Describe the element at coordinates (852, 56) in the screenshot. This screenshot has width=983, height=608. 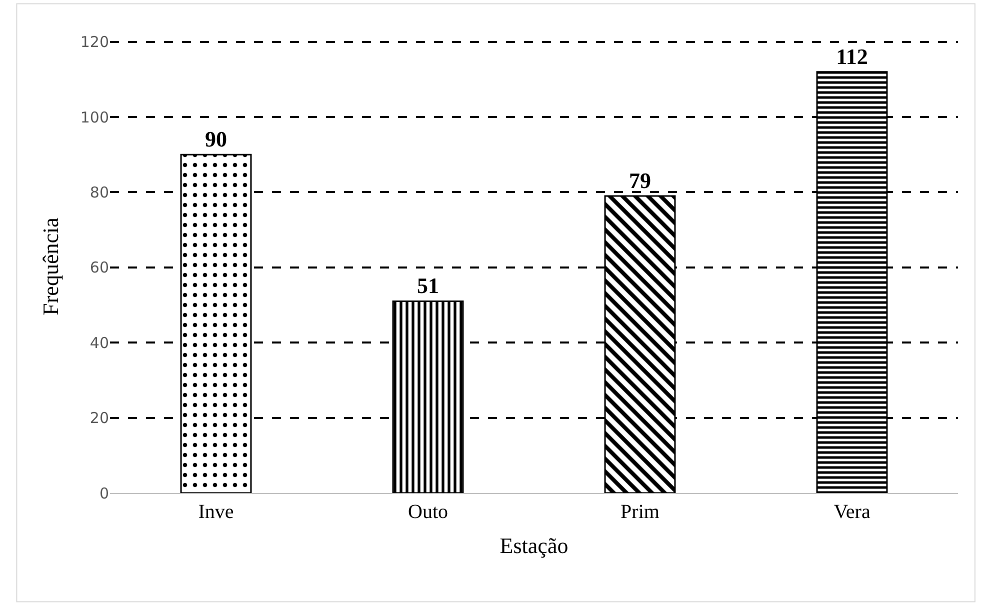
I see `data-label: 112` at that location.